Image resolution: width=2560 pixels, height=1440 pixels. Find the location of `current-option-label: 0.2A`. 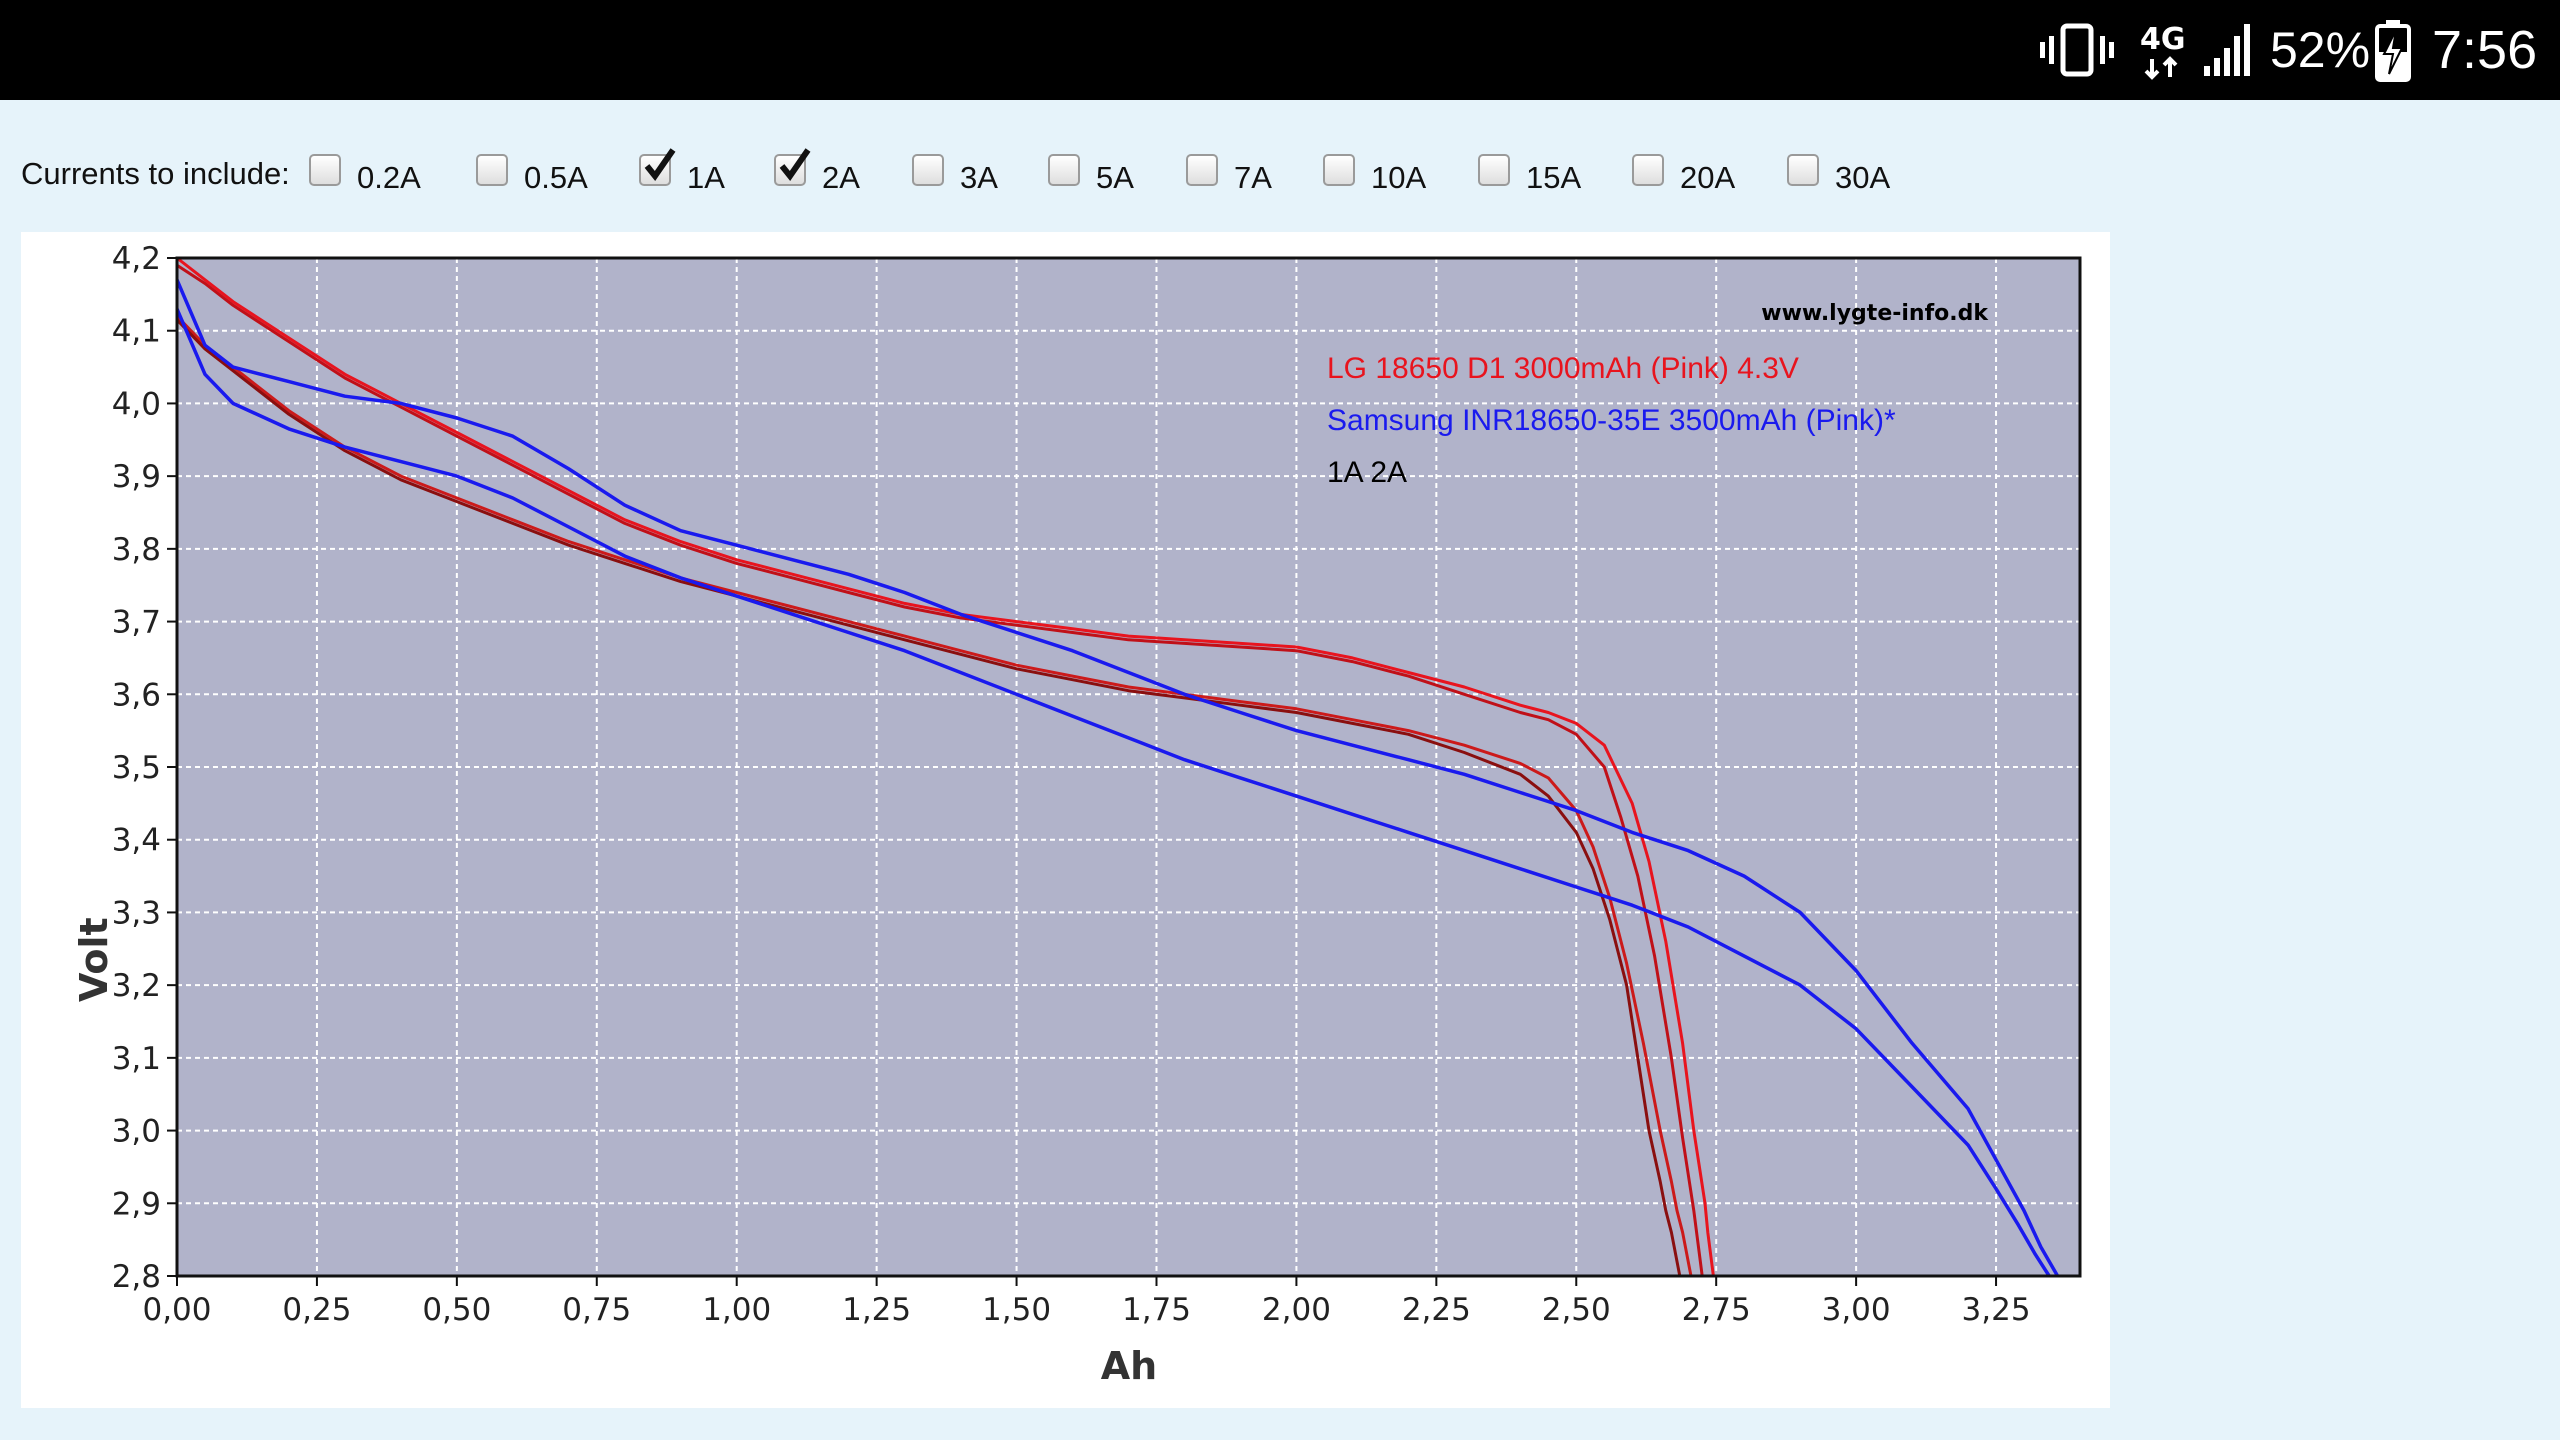

current-option-label: 0.2A is located at coordinates (389, 177).